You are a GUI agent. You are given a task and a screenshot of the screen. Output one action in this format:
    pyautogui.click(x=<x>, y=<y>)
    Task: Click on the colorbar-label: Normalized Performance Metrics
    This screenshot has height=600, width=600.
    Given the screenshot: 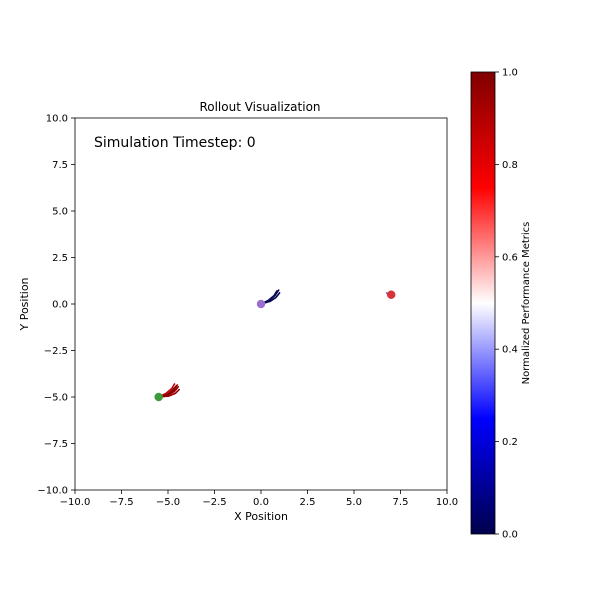 What is the action you would take?
    pyautogui.click(x=526, y=303)
    